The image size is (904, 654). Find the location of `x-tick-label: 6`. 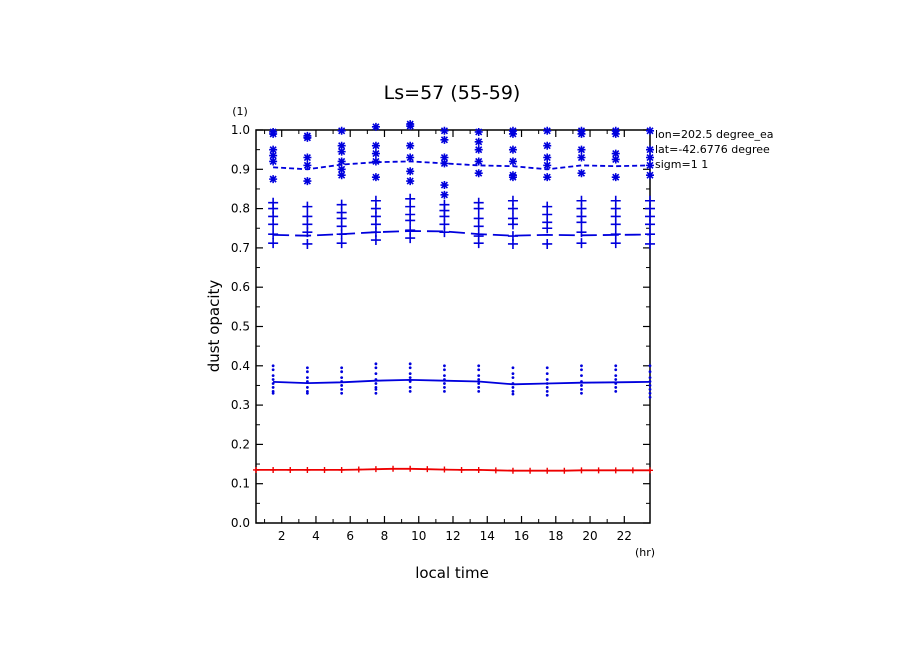

x-tick-label: 6 is located at coordinates (350, 536).